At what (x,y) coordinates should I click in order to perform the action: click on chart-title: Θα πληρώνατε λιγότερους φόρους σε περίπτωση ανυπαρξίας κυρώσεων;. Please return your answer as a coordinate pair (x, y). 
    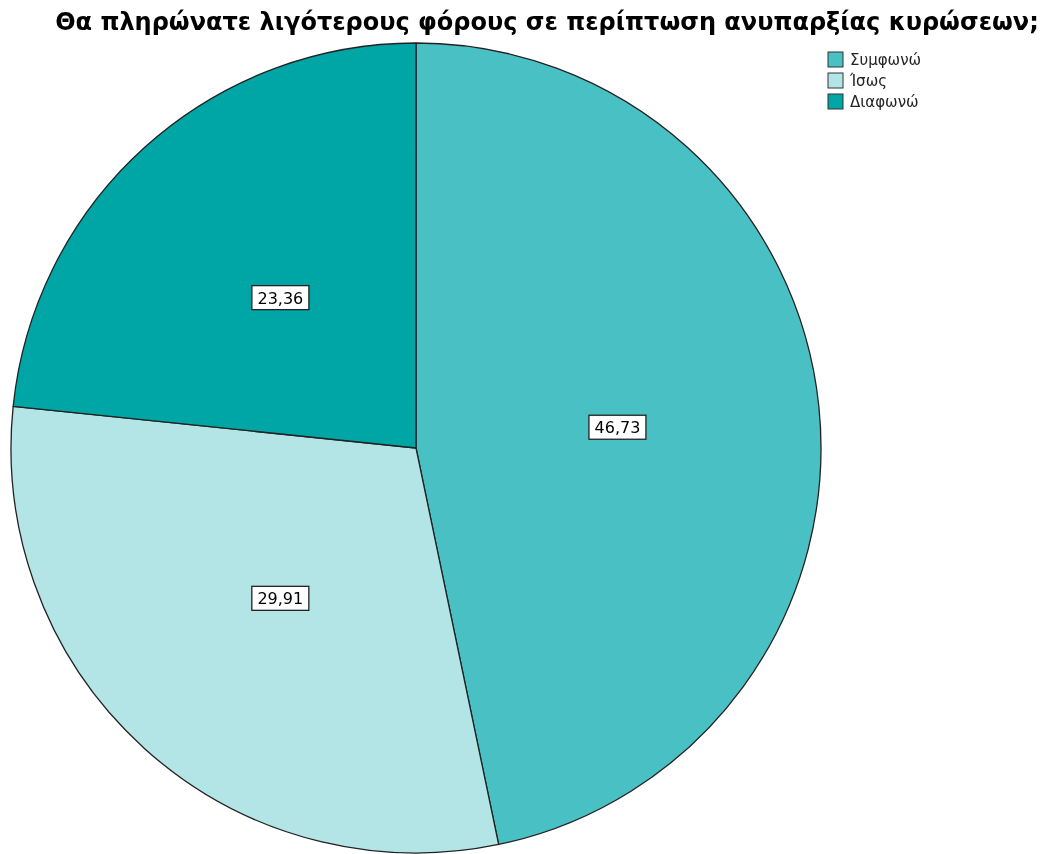
    Looking at the image, I should click on (547, 22).